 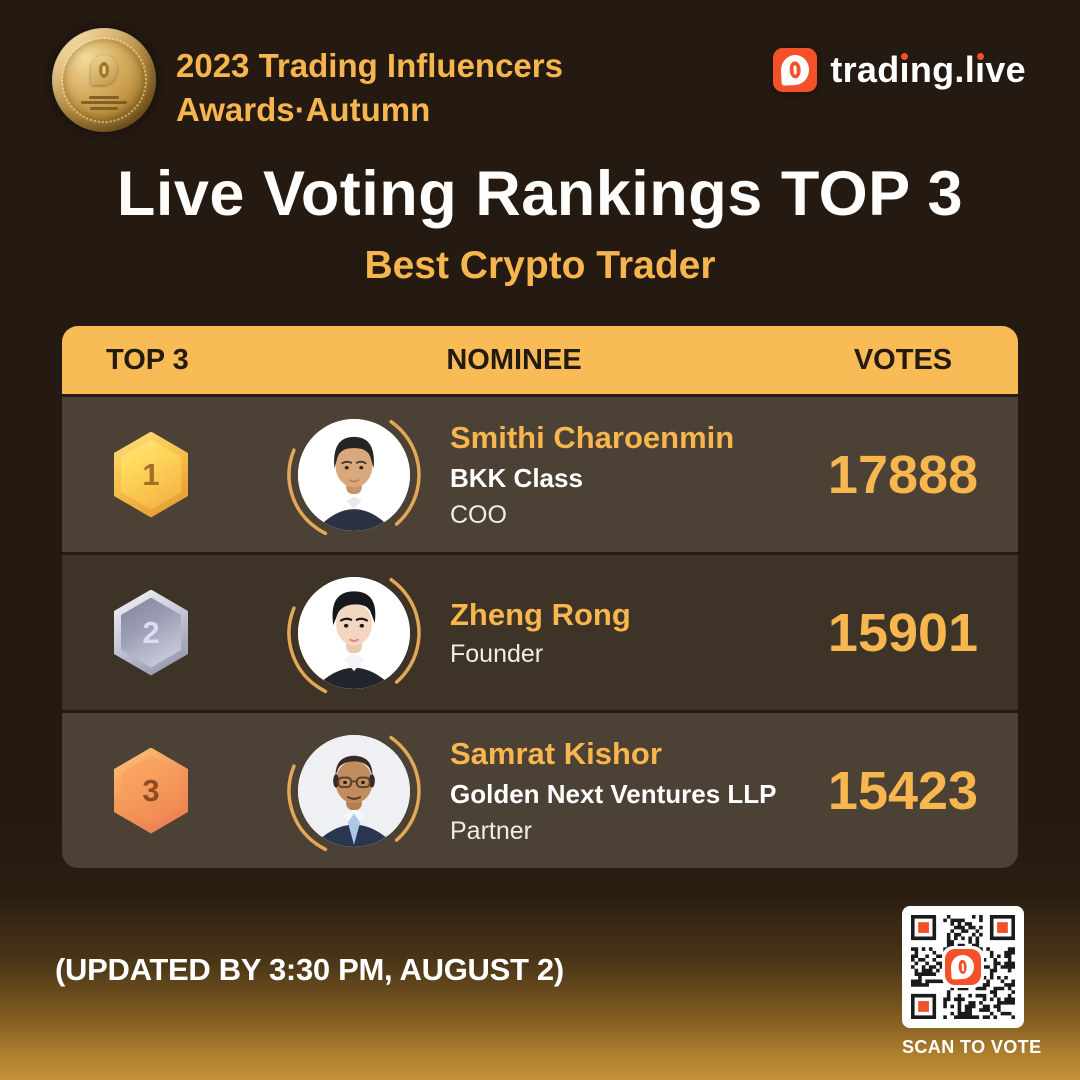 I want to click on rank-number: 2, so click(x=151, y=632).